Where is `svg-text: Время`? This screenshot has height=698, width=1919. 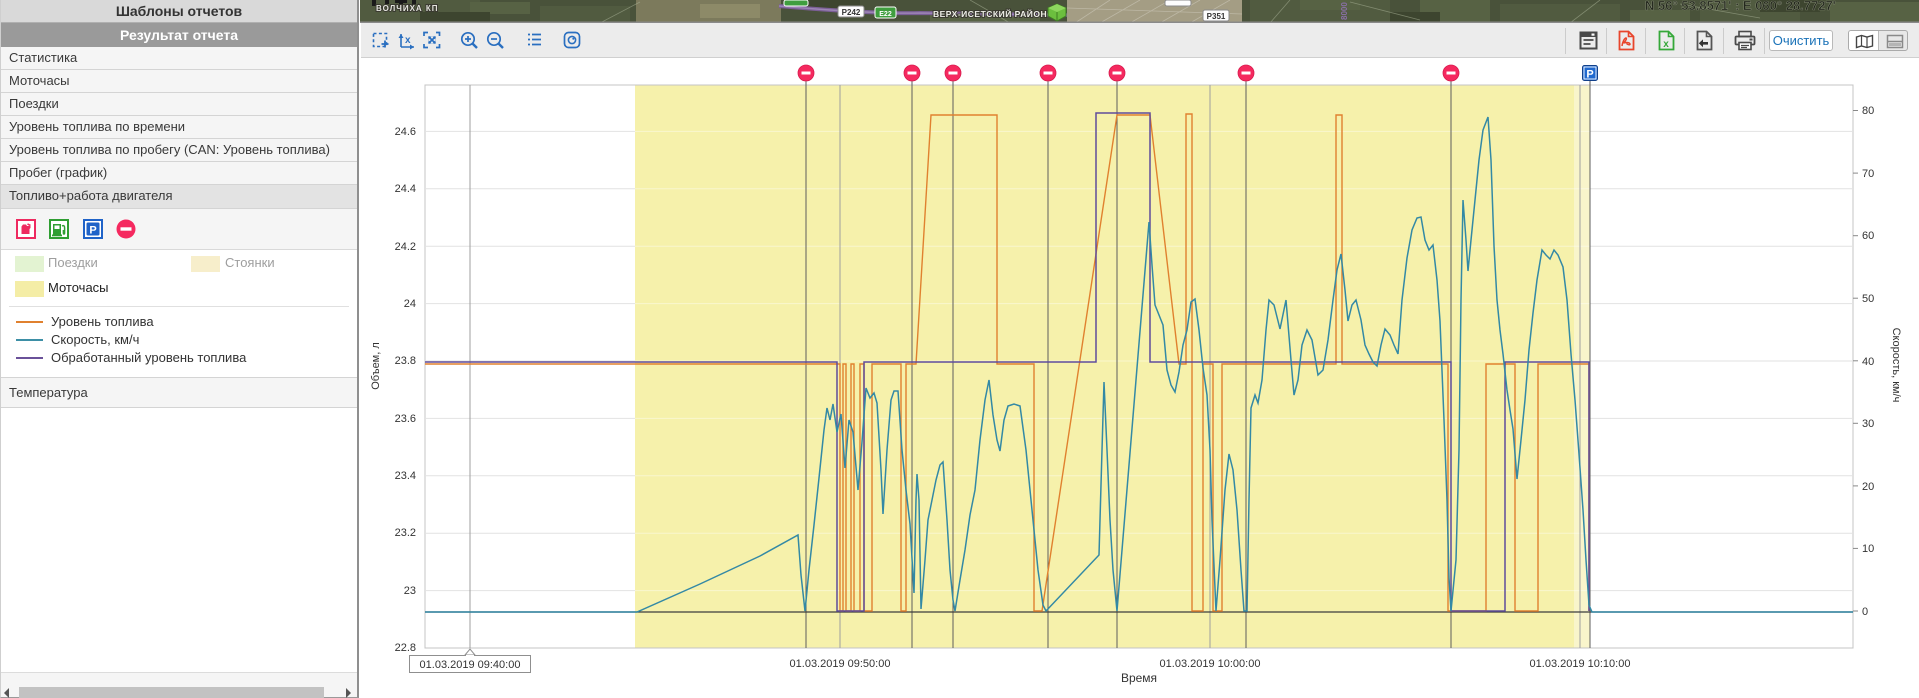
svg-text: Время is located at coordinates (1139, 678).